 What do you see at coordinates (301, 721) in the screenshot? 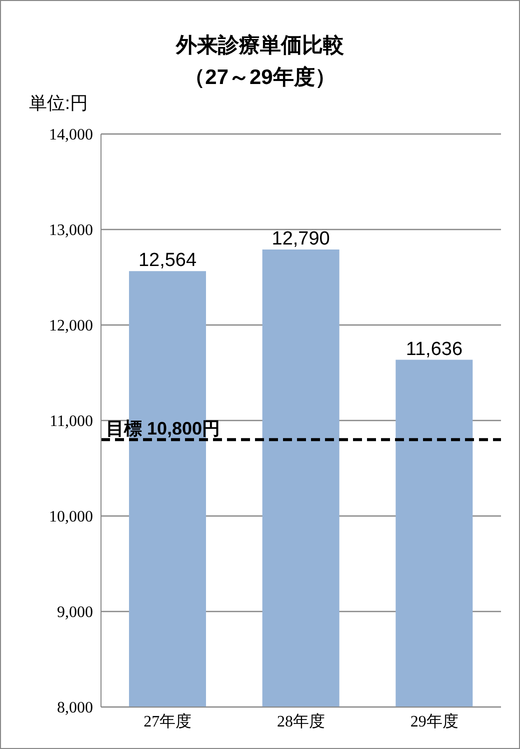
I see `x-tick-label: 28年度` at bounding box center [301, 721].